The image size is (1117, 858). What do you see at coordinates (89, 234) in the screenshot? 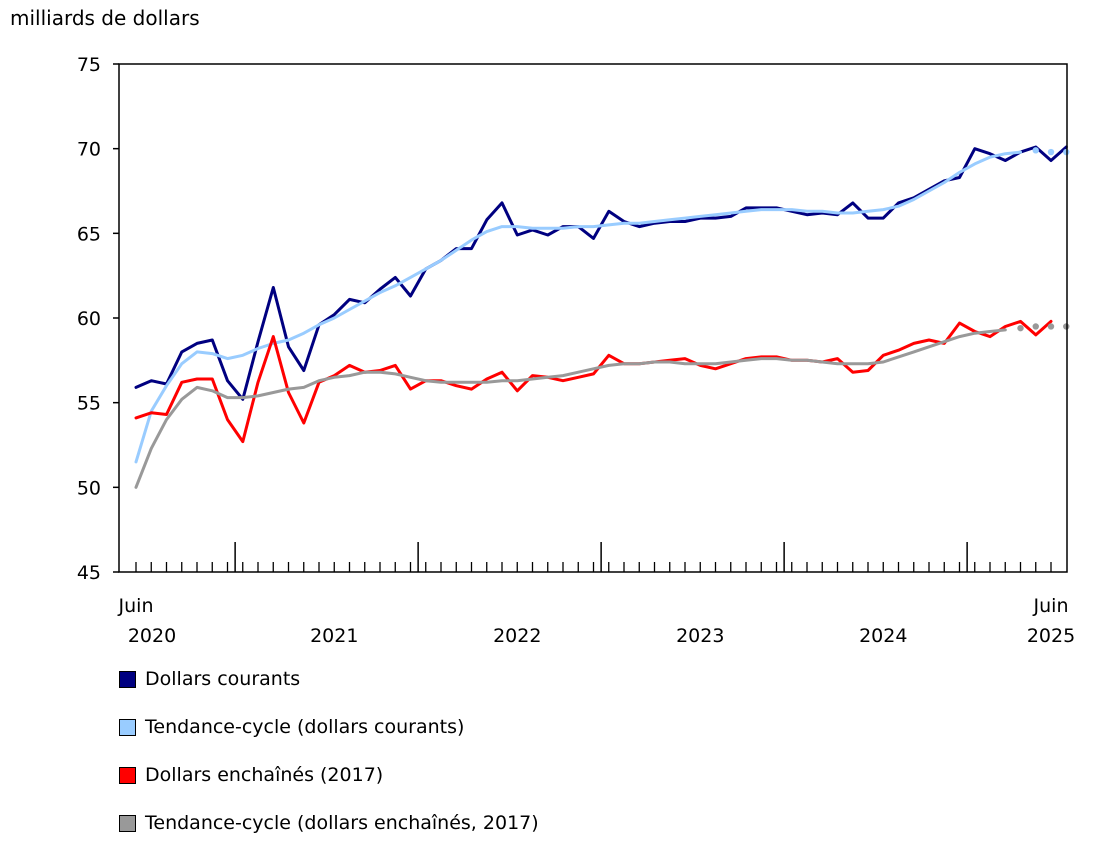
I see `y-tick-label: 65` at bounding box center [89, 234].